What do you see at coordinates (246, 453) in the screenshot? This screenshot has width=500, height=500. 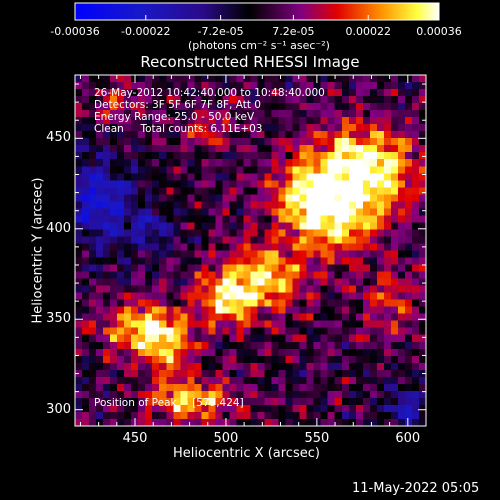 I see `x-axis-label: Heliocentric X (arcsec)` at bounding box center [246, 453].